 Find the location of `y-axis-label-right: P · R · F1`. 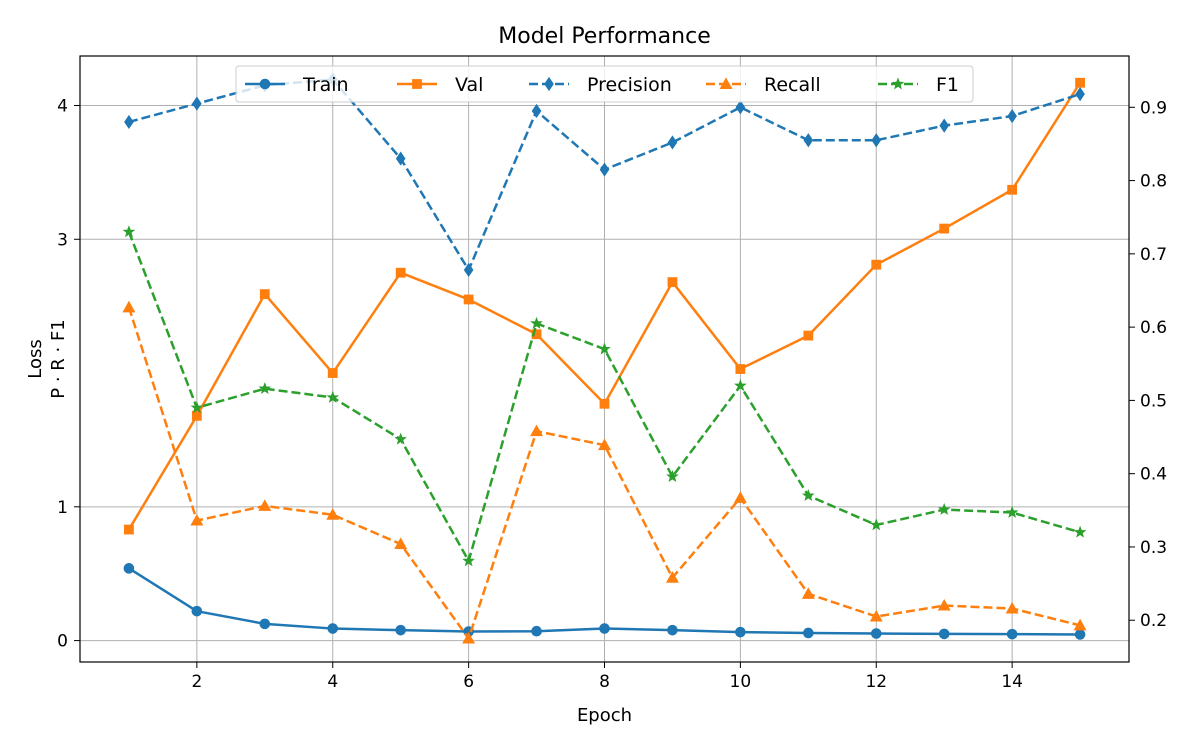

y-axis-label-right: P · R · F1 is located at coordinates (58, 359).